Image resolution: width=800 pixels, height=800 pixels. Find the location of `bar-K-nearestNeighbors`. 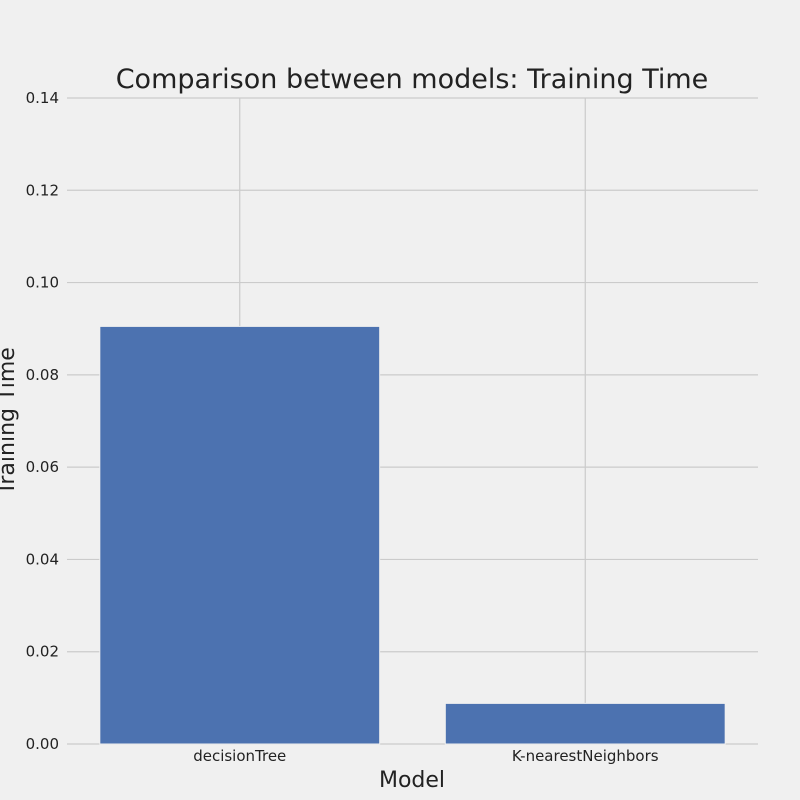

bar-K-nearestNeighbors is located at coordinates (585, 723).